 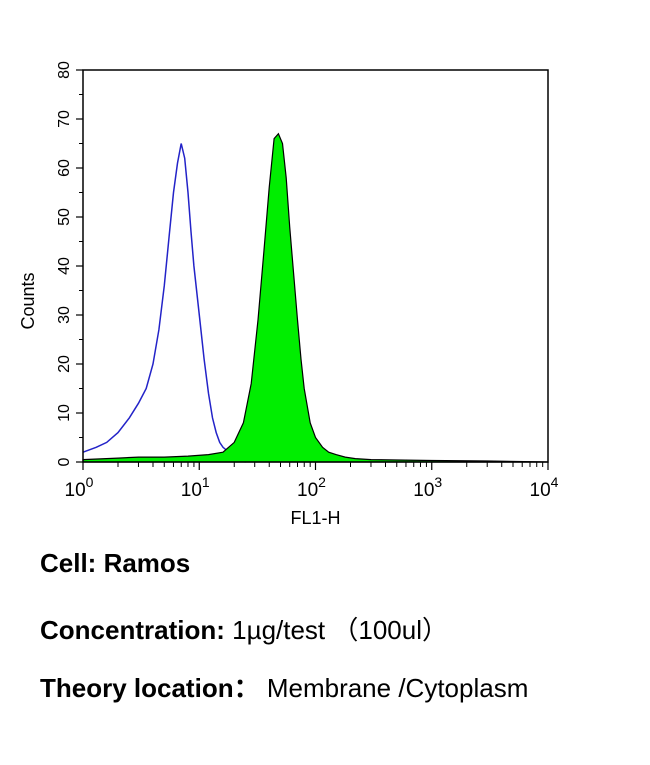 What do you see at coordinates (64, 70) in the screenshot?
I see `y-tick-label: 80` at bounding box center [64, 70].